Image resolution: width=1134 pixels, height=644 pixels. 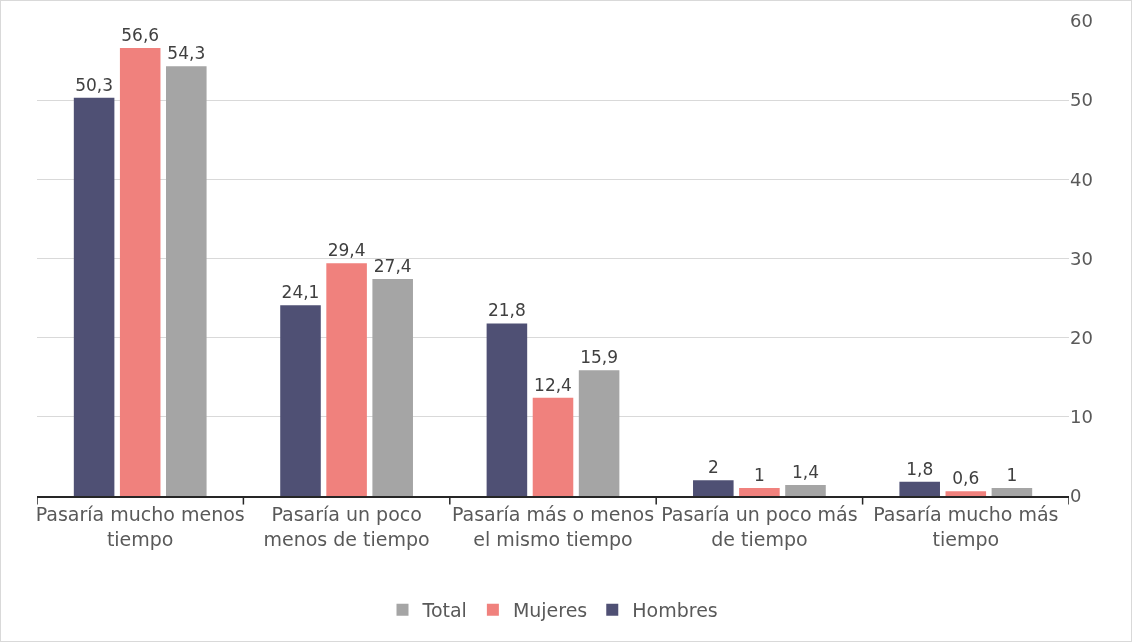 I want to click on data-label: 12,4, so click(x=553, y=384).